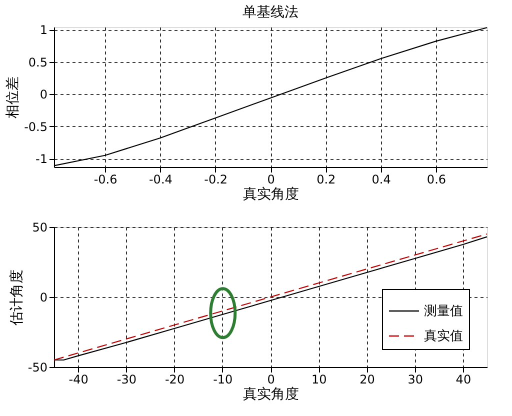 This screenshot has height=416, width=512. What do you see at coordinates (216, 179) in the screenshot?
I see `x-tick-label: -0.2` at bounding box center [216, 179].